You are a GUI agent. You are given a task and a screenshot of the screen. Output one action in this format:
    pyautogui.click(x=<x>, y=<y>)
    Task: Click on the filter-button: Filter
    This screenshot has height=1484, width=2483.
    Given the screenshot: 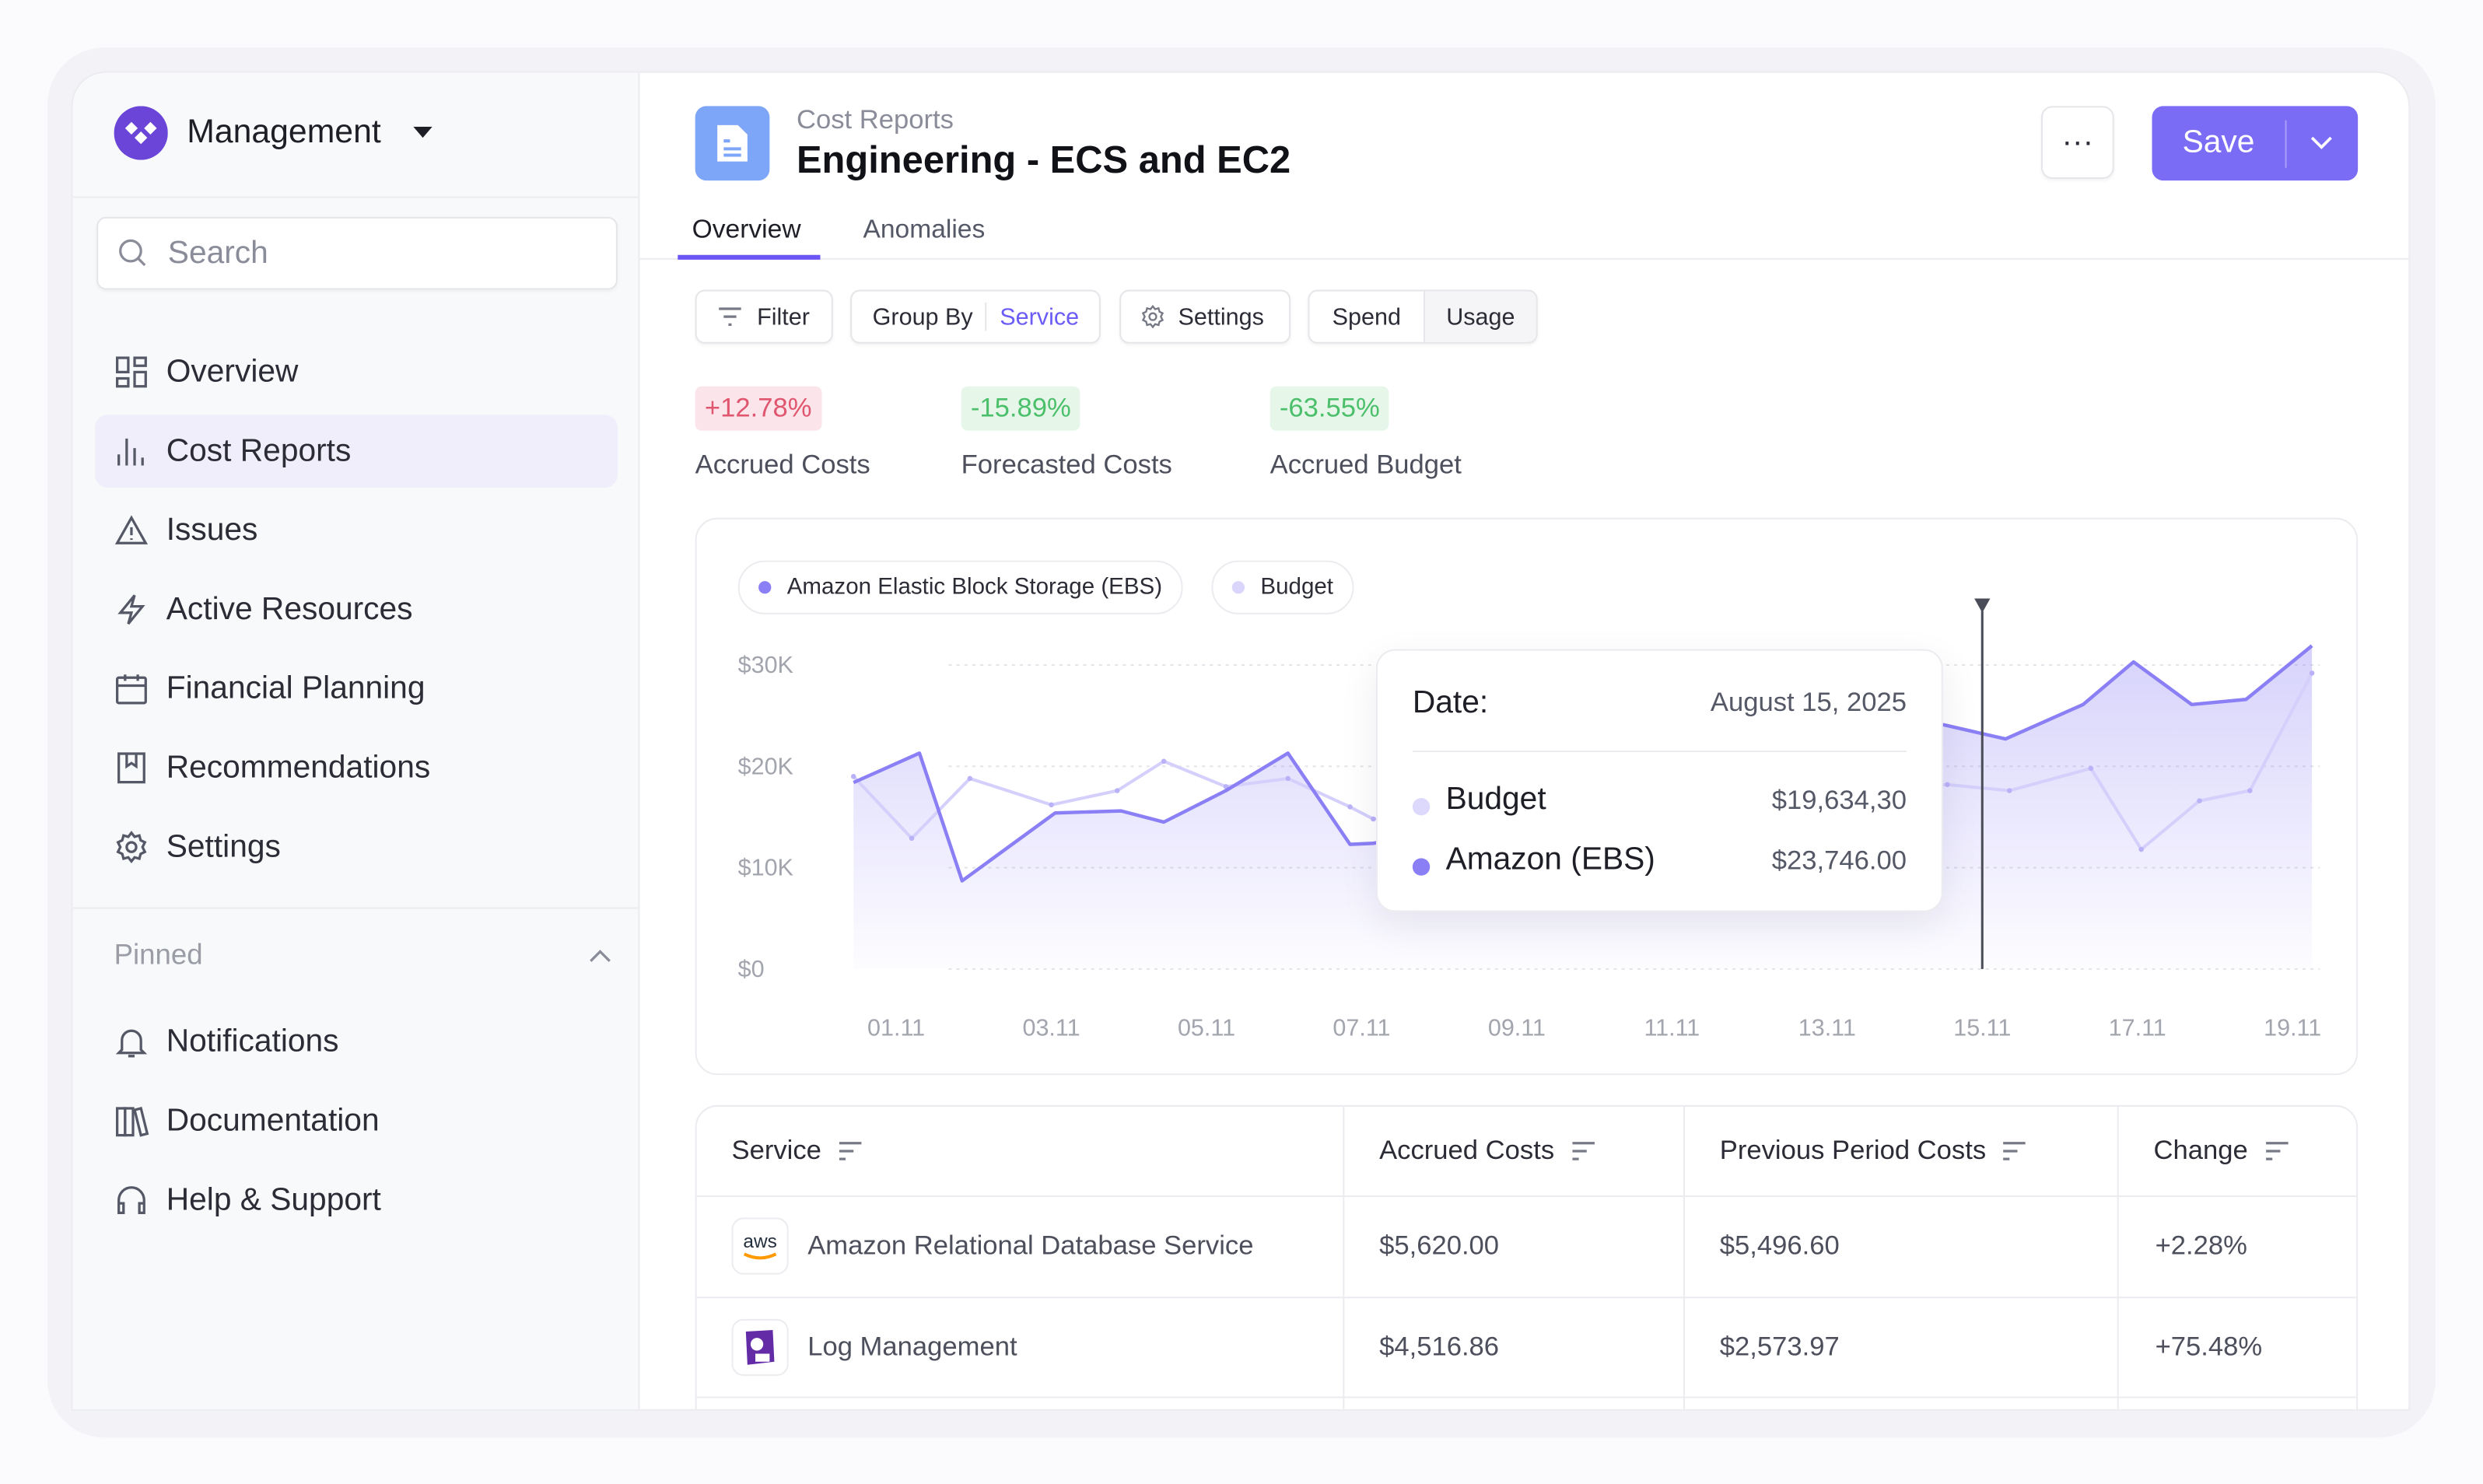 What is the action you would take?
    pyautogui.click(x=764, y=316)
    